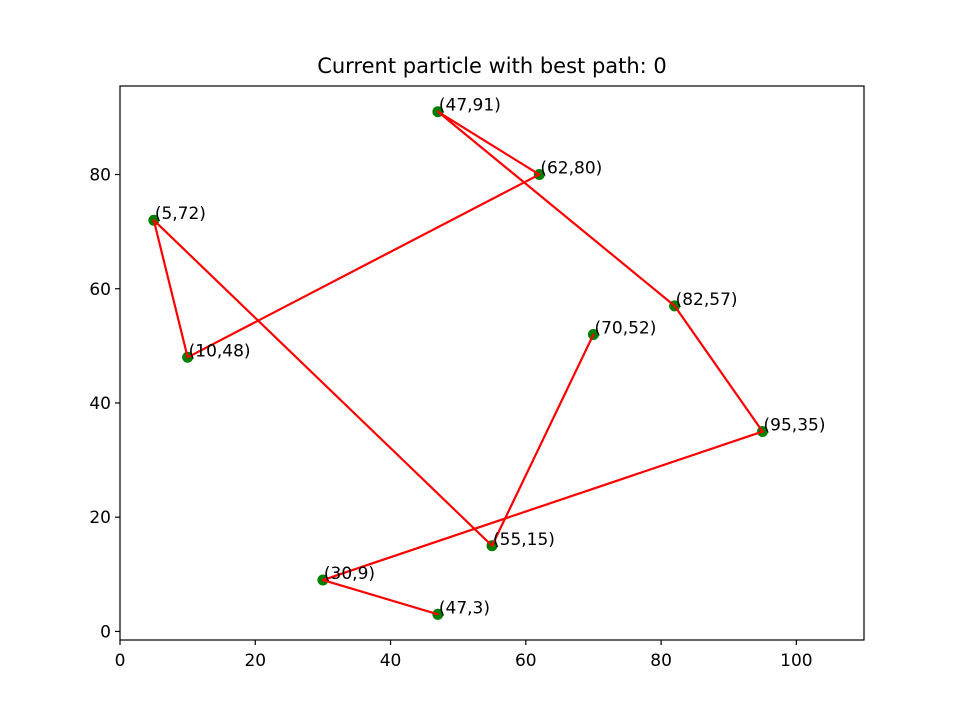  Describe the element at coordinates (795, 426) in the screenshot. I see `point-label: (95,35)` at that location.